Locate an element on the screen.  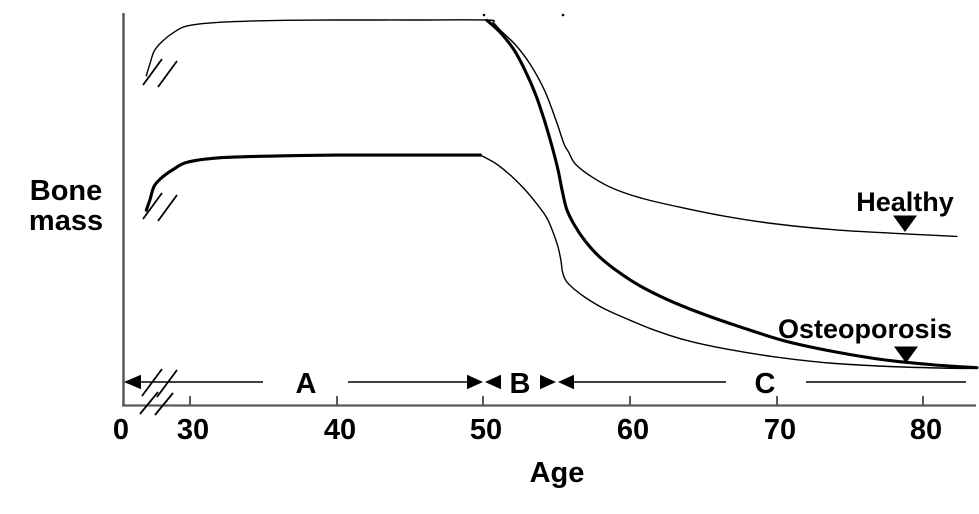
region-a-left-arrow-icon is located at coordinates (132, 382).